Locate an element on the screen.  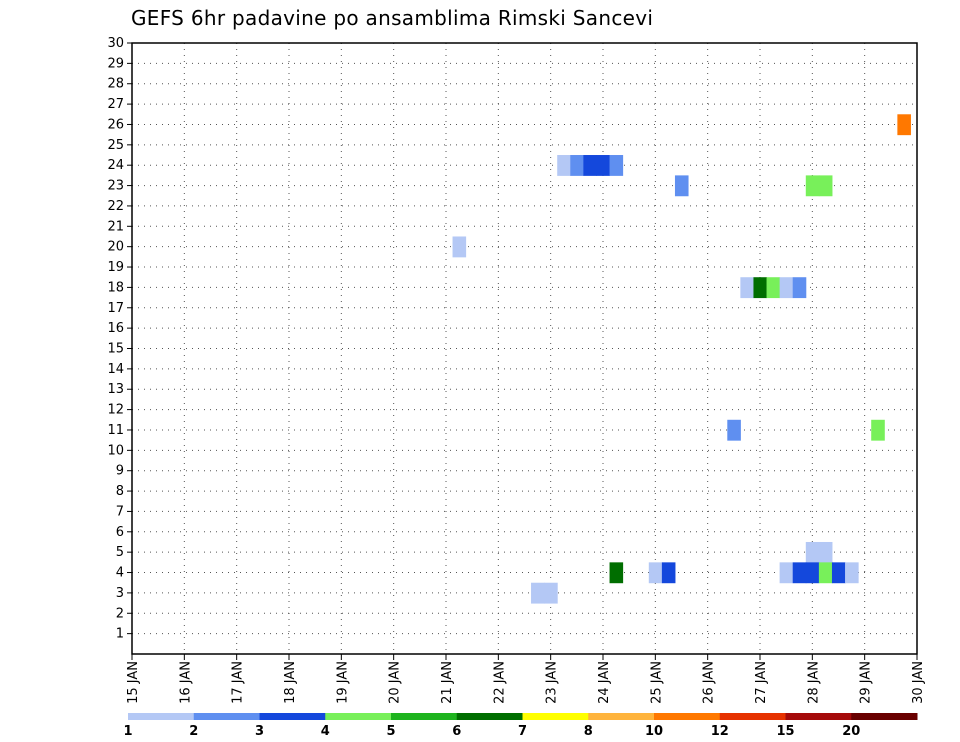
y-tick-label: 12 is located at coordinates (115, 410).